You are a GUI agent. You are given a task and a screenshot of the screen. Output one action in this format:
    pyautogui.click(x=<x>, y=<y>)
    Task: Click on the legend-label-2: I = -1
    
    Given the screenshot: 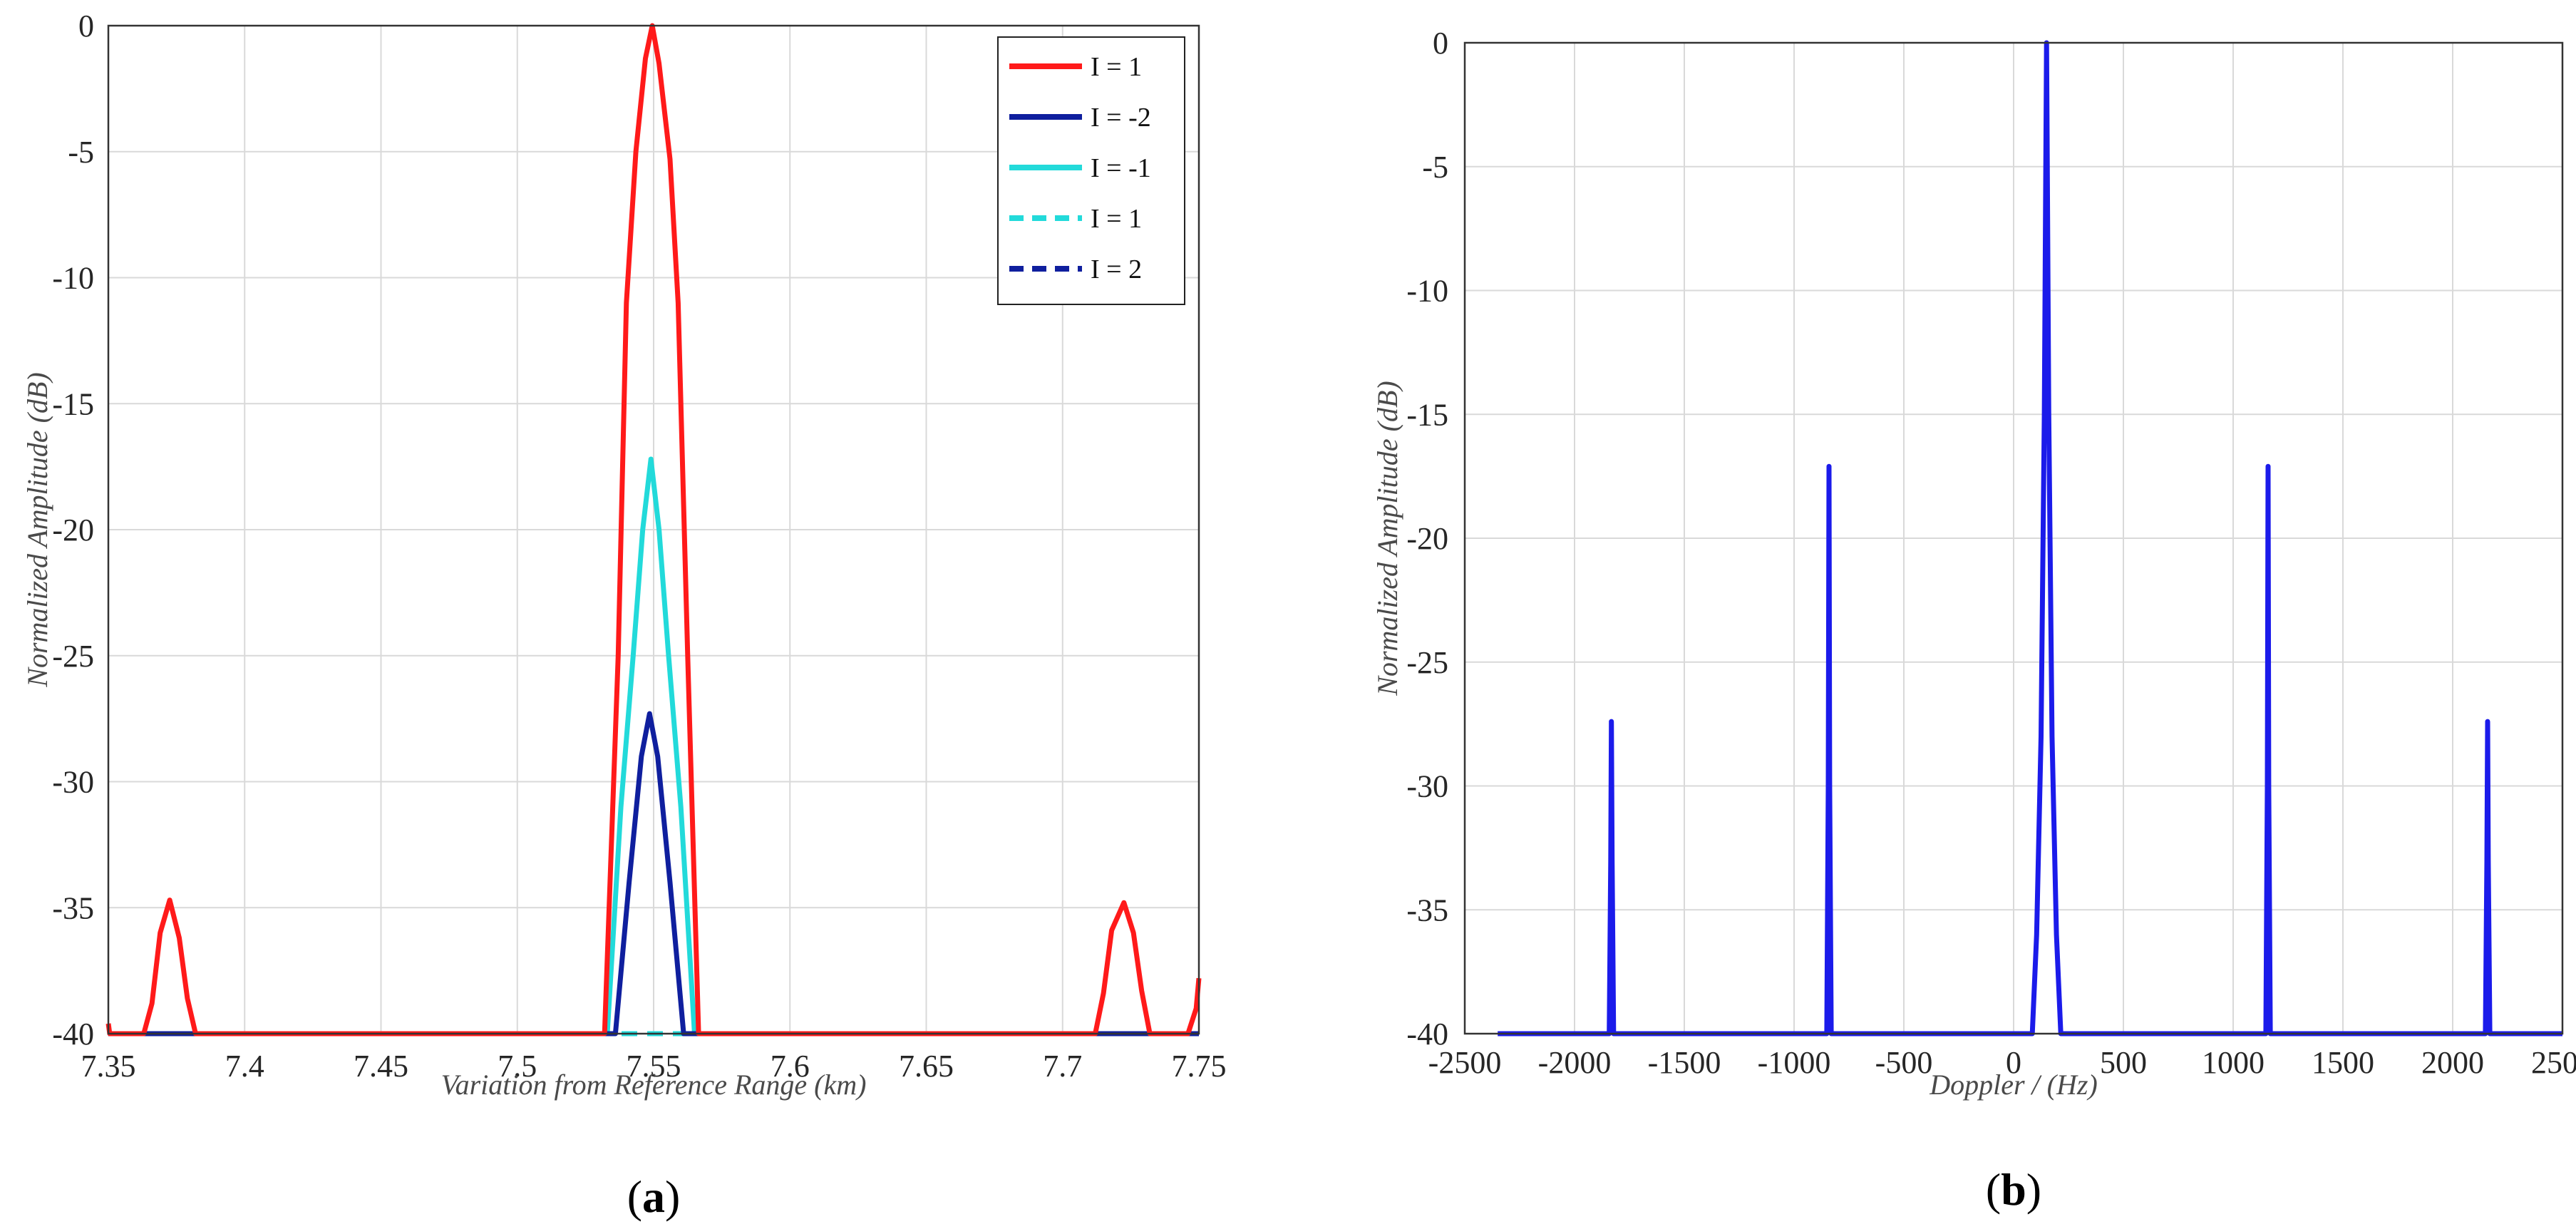 What is the action you would take?
    pyautogui.click(x=1121, y=168)
    